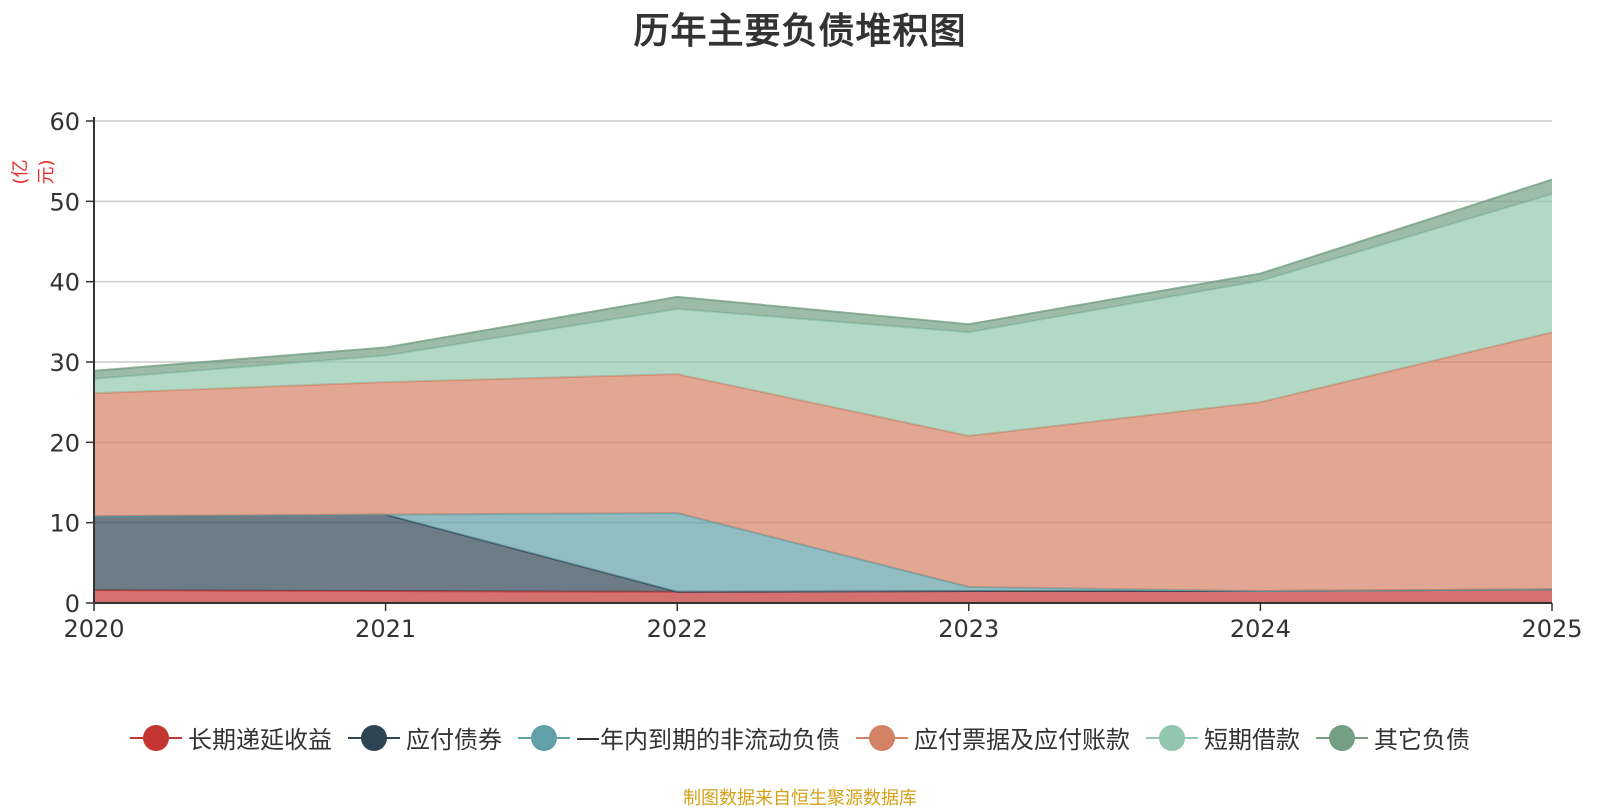 Image resolution: width=1600 pixels, height=810 pixels. What do you see at coordinates (260, 740) in the screenshot?
I see `legend-label: 长期递延收益` at bounding box center [260, 740].